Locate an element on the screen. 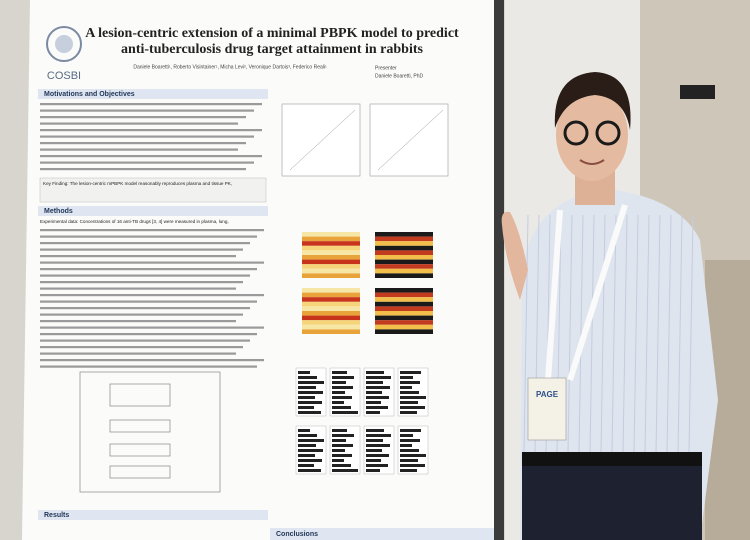  section-heading: Results is located at coordinates (56, 515).